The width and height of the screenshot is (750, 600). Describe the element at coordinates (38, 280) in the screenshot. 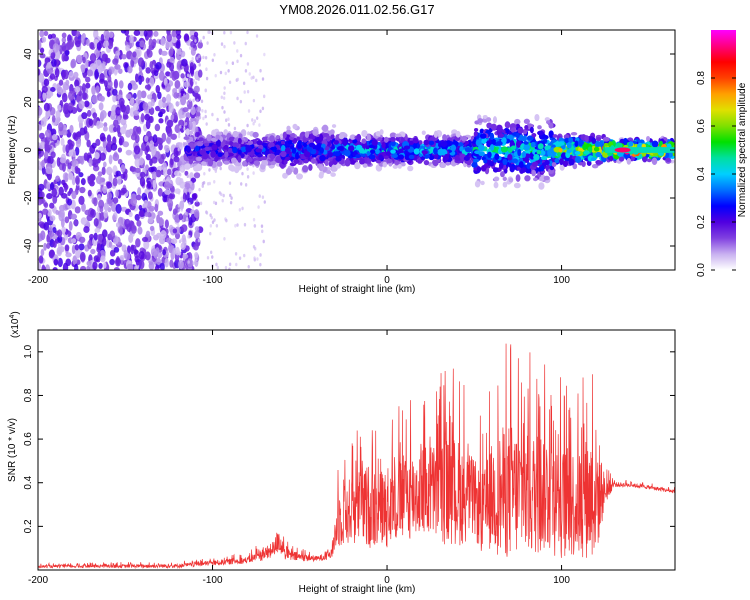

I see `x-tick-label: -200` at that location.